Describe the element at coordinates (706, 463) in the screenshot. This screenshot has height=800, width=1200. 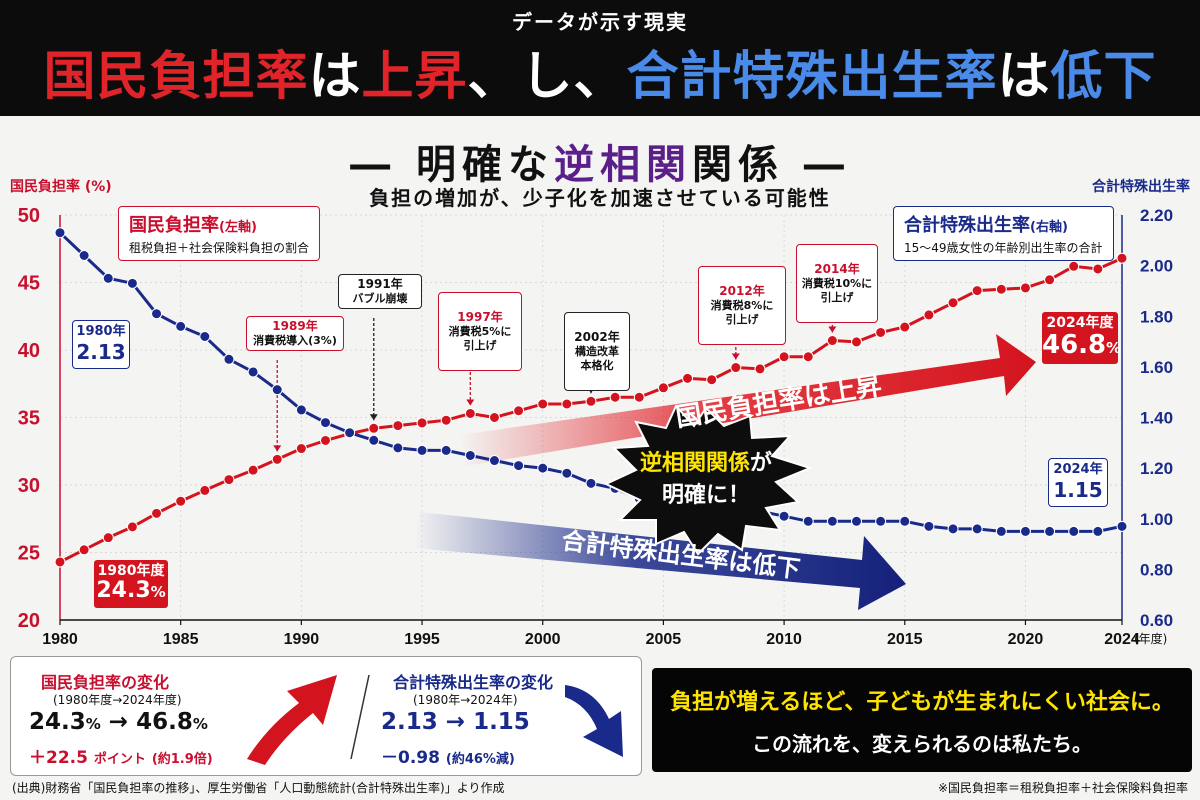
I see `svg-text: 逆相関関係が` at that location.